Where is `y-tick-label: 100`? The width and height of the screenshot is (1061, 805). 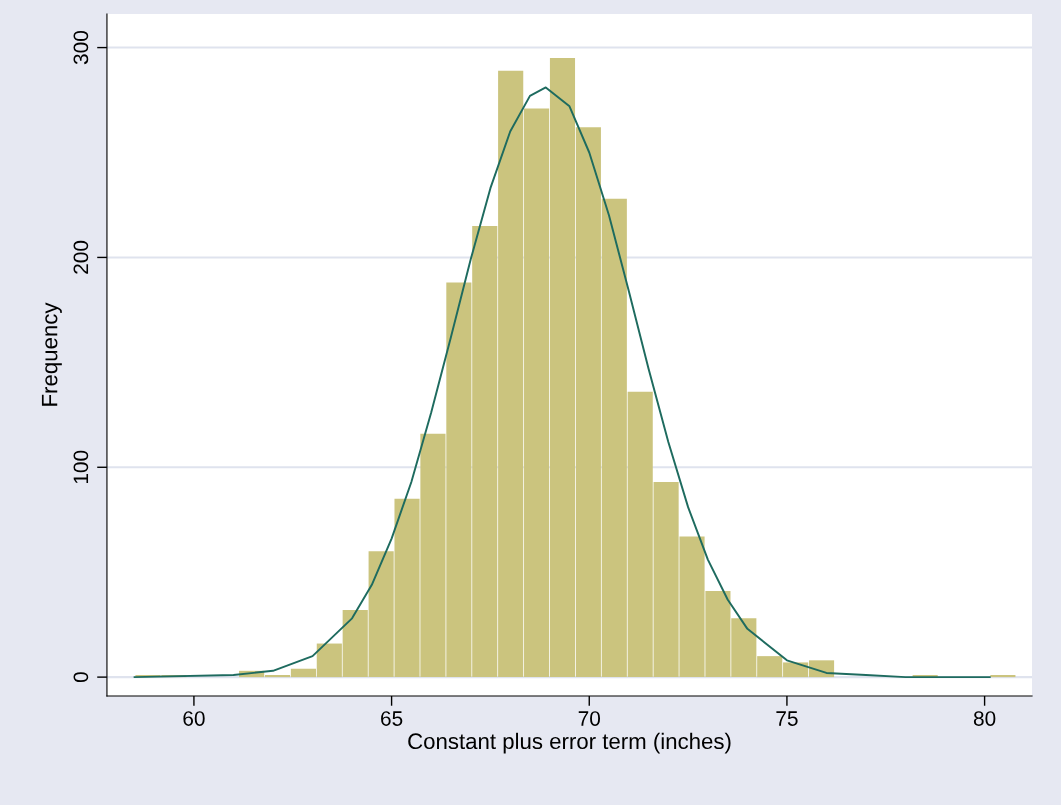
y-tick-label: 100 is located at coordinates (81, 467).